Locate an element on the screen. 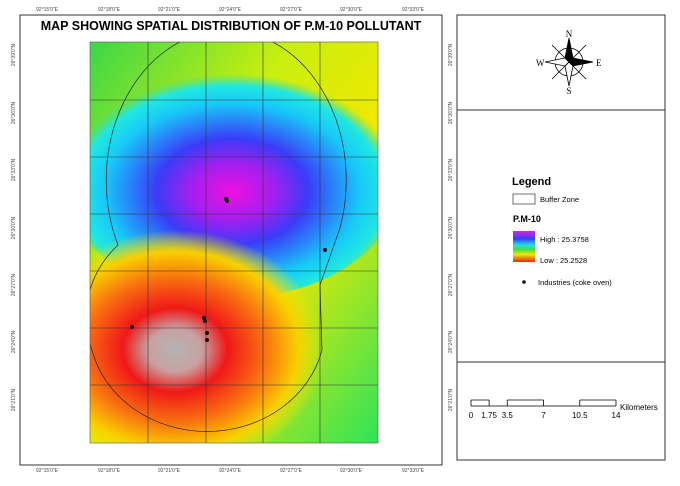 Image resolution: width=680 pixels, height=486 pixels. scale-tick-label: 3.5 is located at coordinates (508, 415).